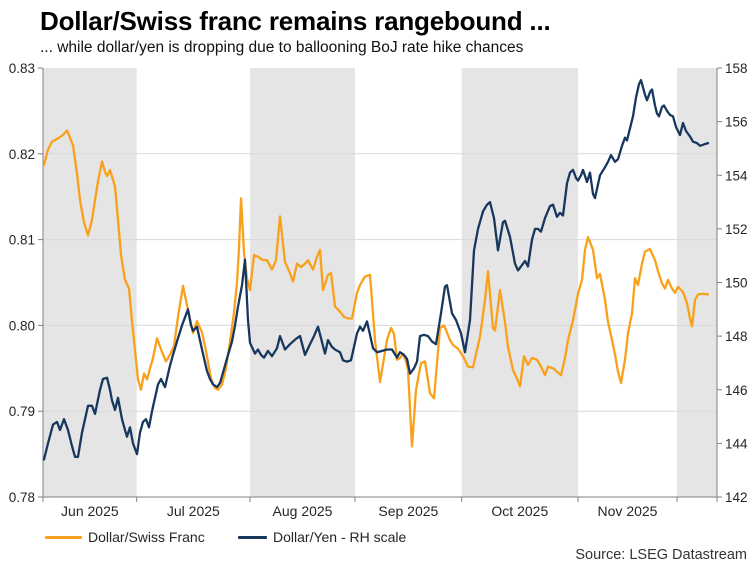 This screenshot has width=756, height=568. What do you see at coordinates (736, 443) in the screenshot?
I see `right-axis-tick-label: 144` at bounding box center [736, 443].